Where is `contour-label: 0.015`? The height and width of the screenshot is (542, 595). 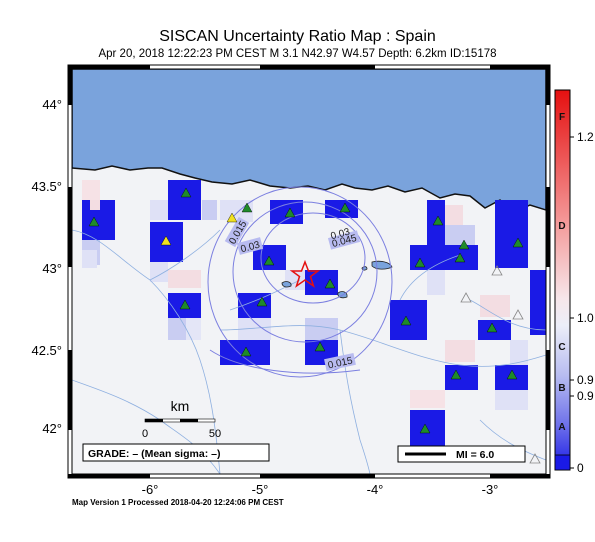
contour-label: 0.015 is located at coordinates (340, 363).